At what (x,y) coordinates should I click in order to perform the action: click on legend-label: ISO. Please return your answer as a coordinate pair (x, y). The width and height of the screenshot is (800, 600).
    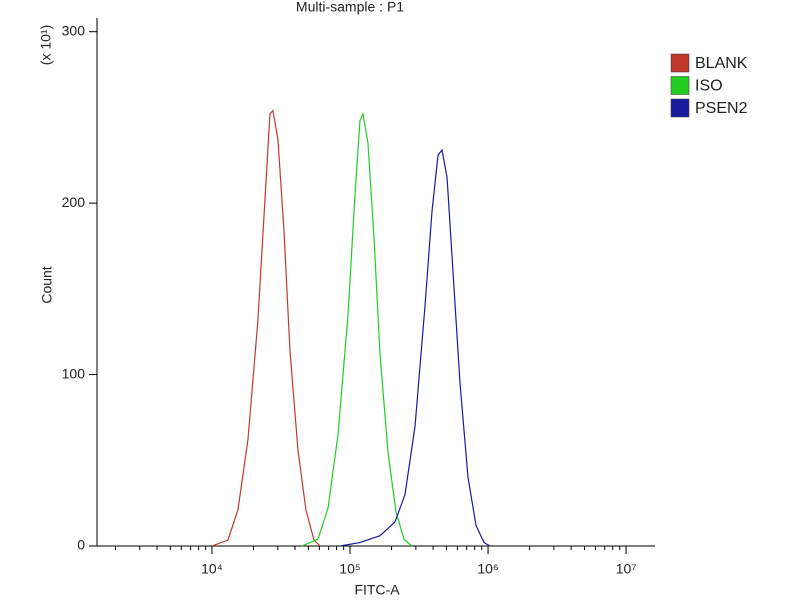
    Looking at the image, I should click on (709, 86).